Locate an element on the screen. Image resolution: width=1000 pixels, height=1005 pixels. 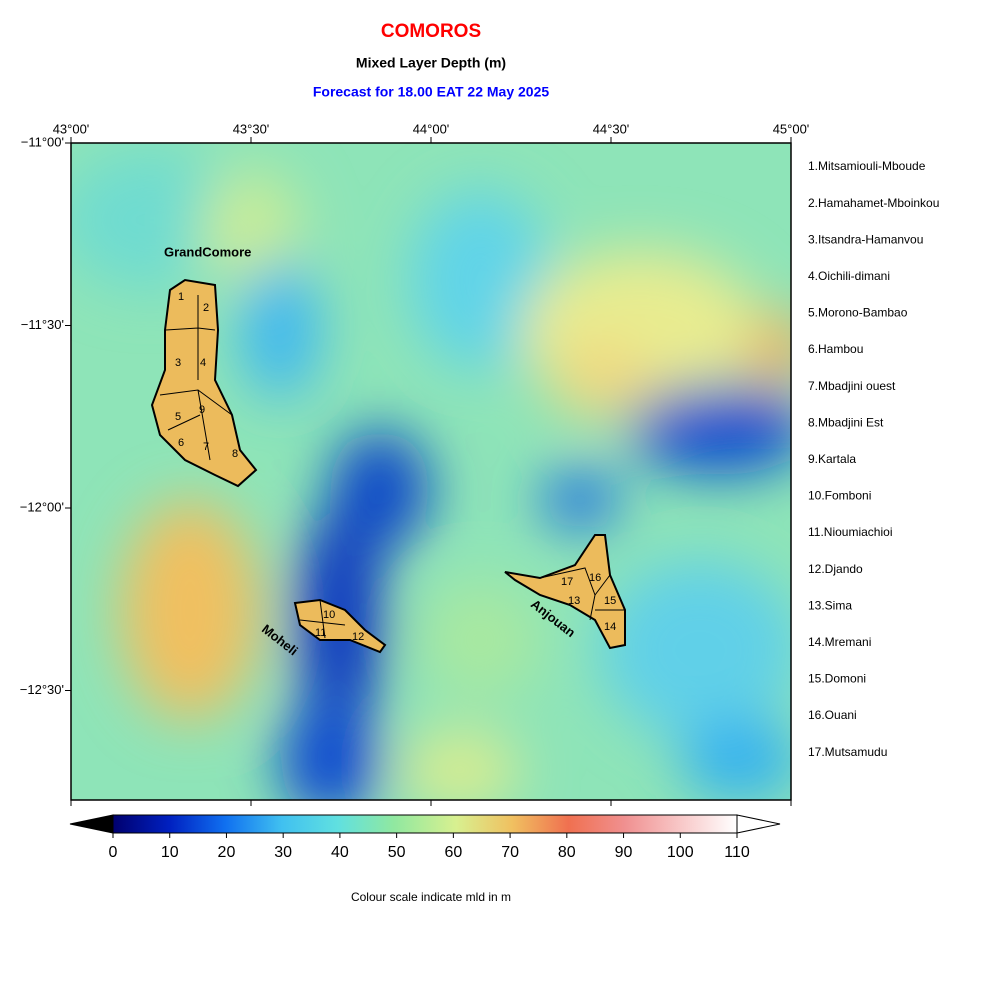
region-number: 15 is located at coordinates (610, 601).